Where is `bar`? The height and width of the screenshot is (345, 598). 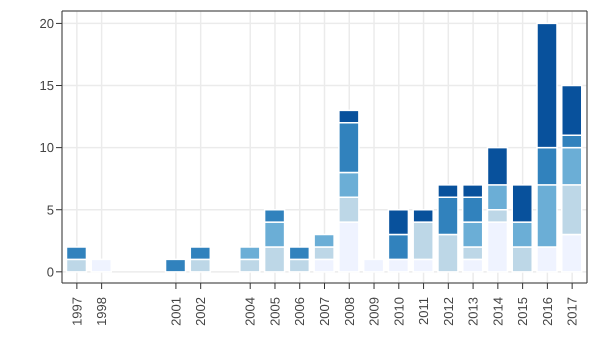 bar is located at coordinates (175, 265).